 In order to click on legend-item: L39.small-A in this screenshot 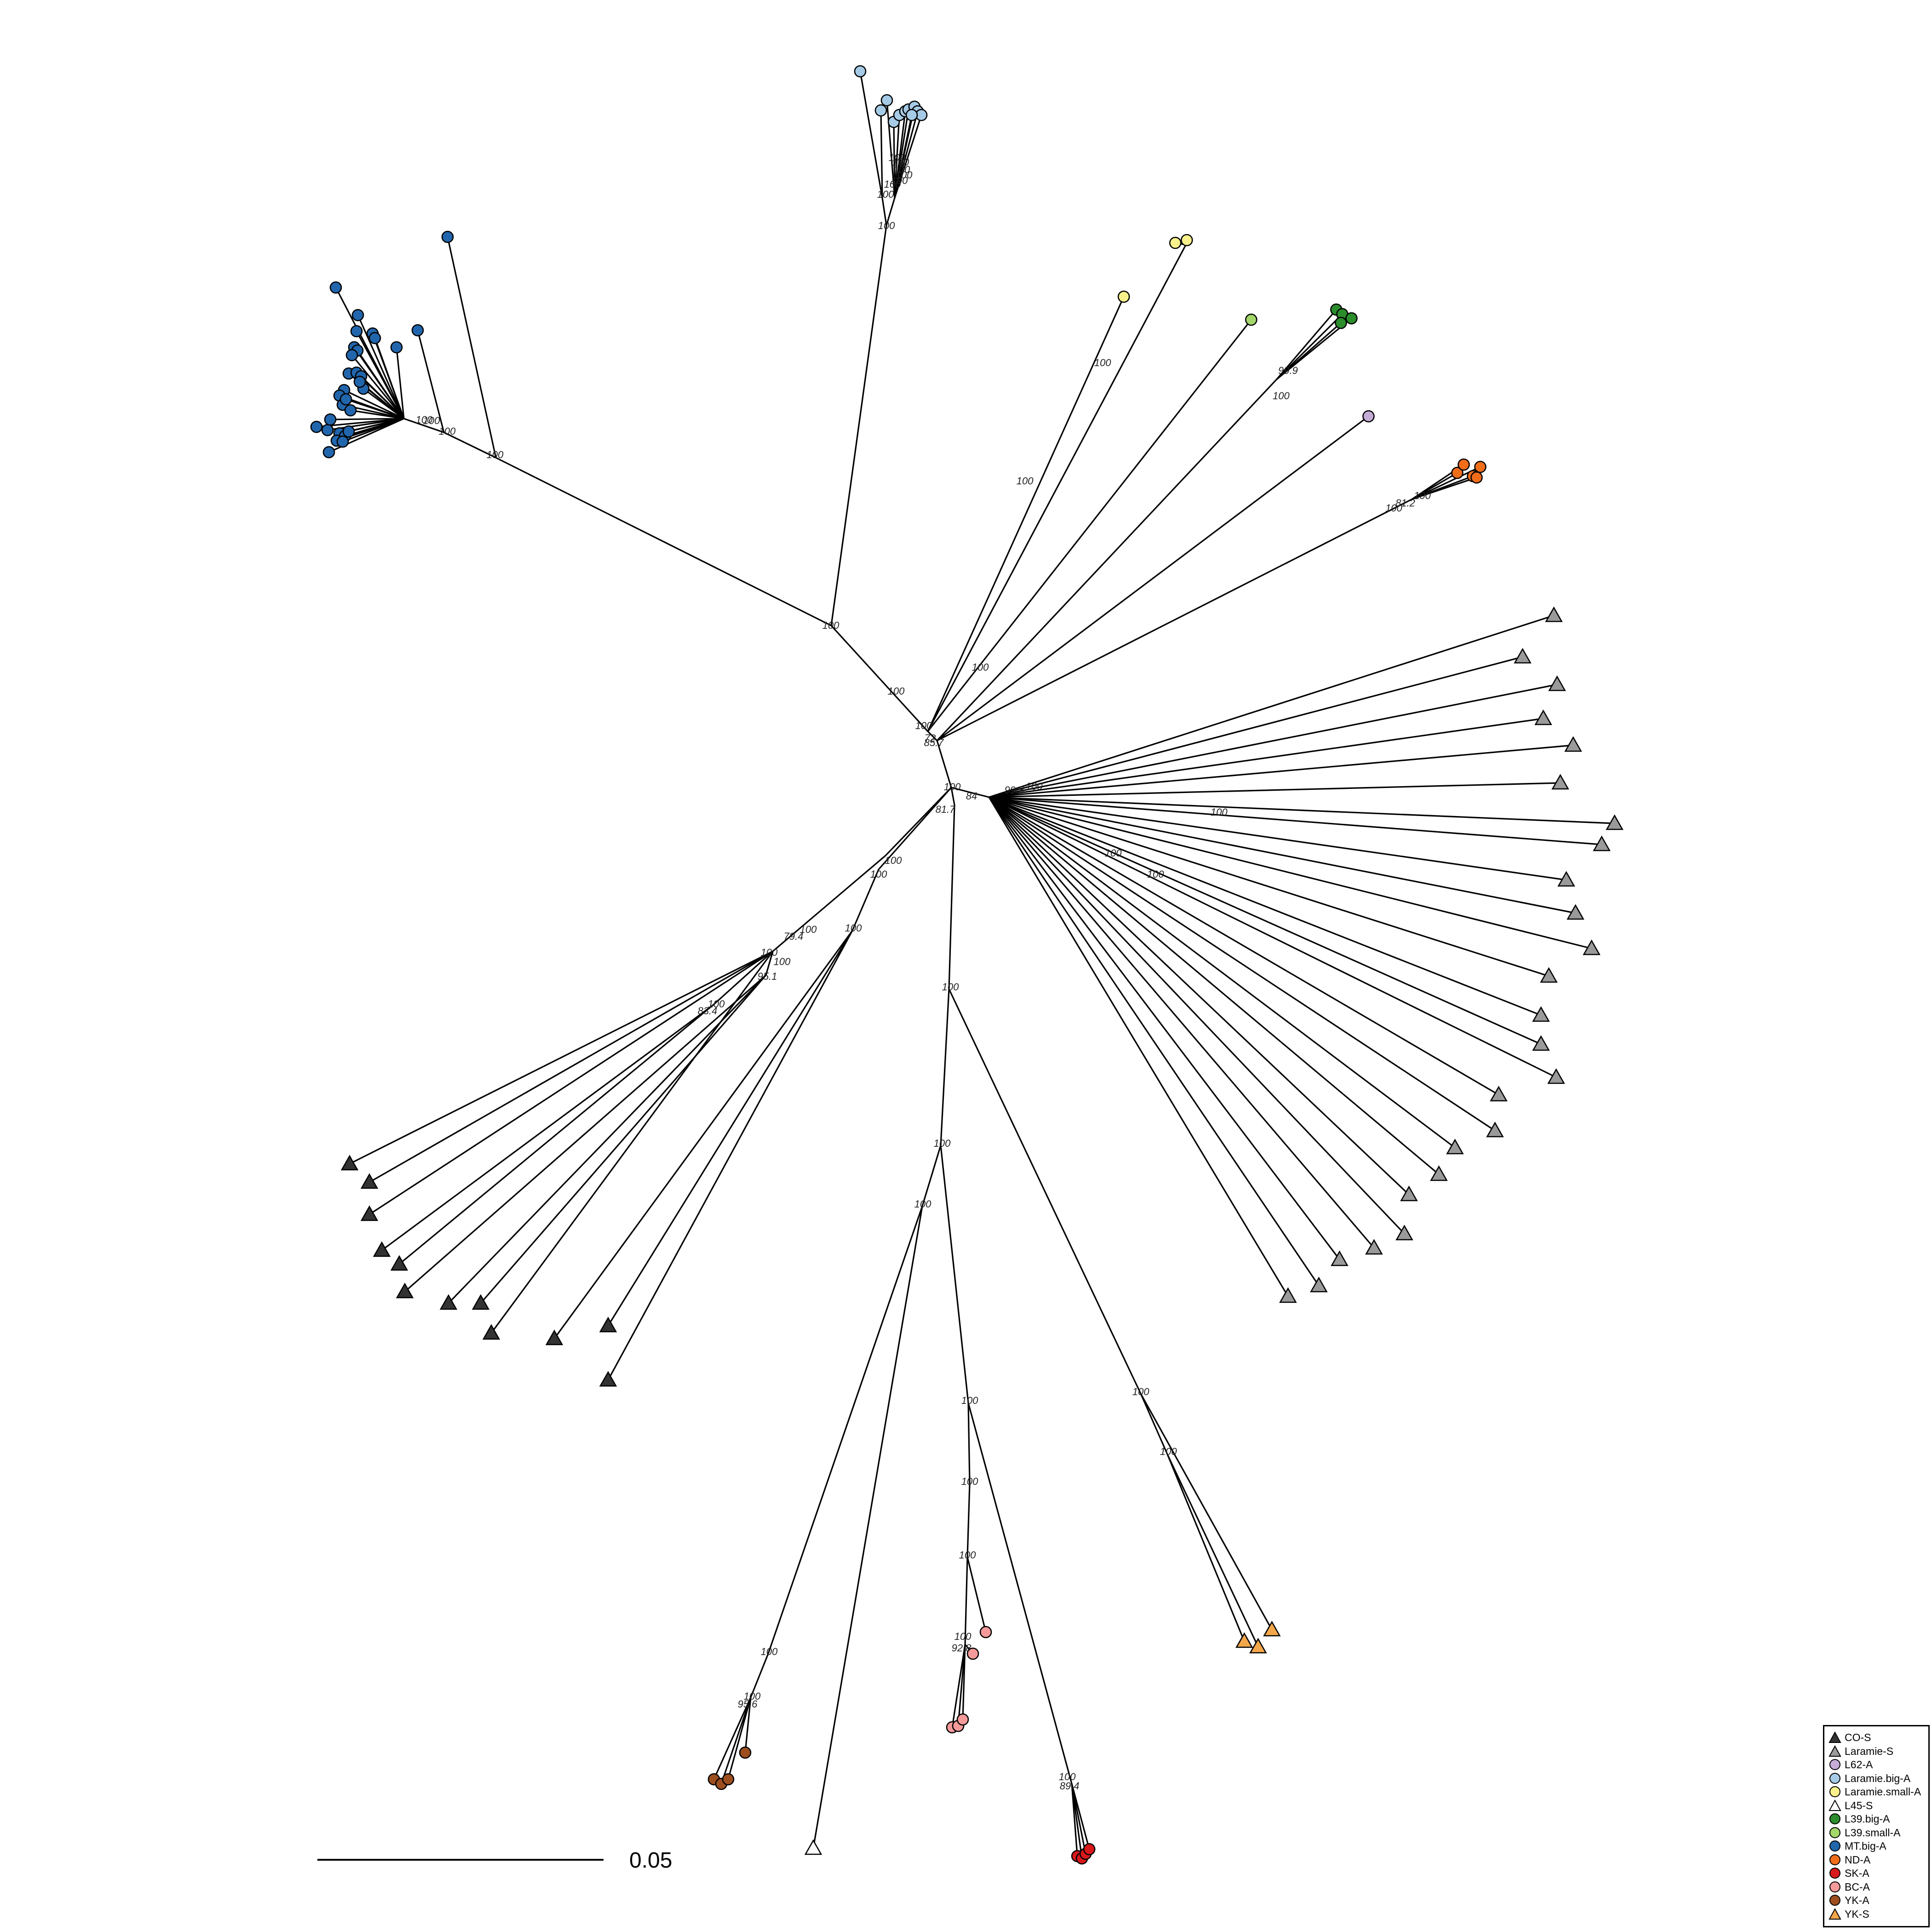, I will do `click(1876, 1833)`.